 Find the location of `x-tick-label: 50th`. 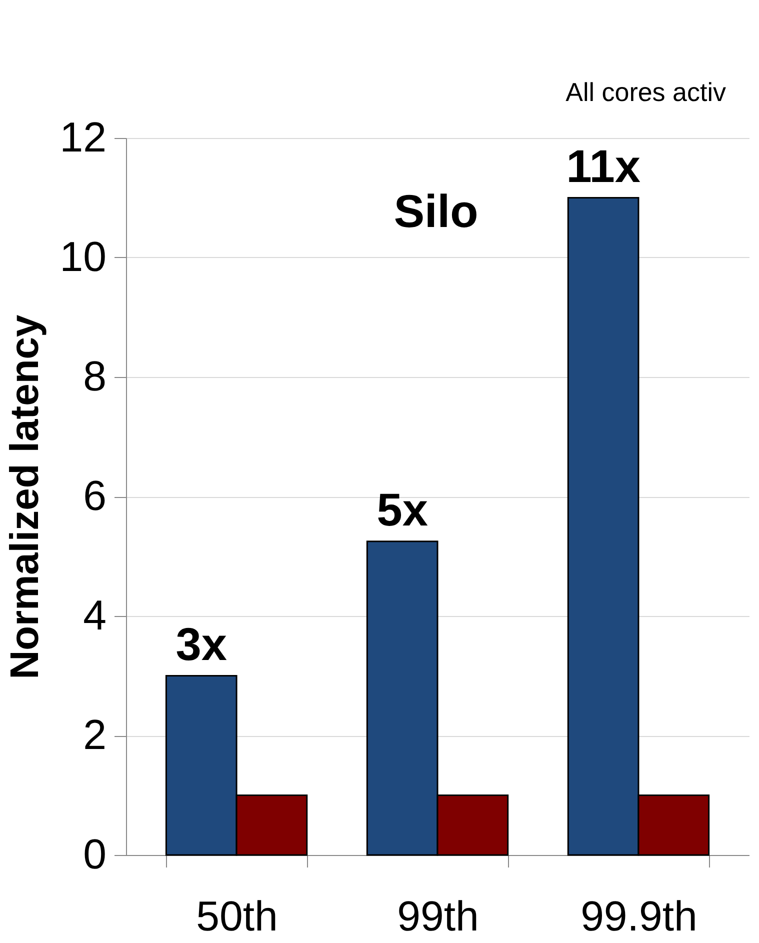

x-tick-label: 50th is located at coordinates (237, 916).